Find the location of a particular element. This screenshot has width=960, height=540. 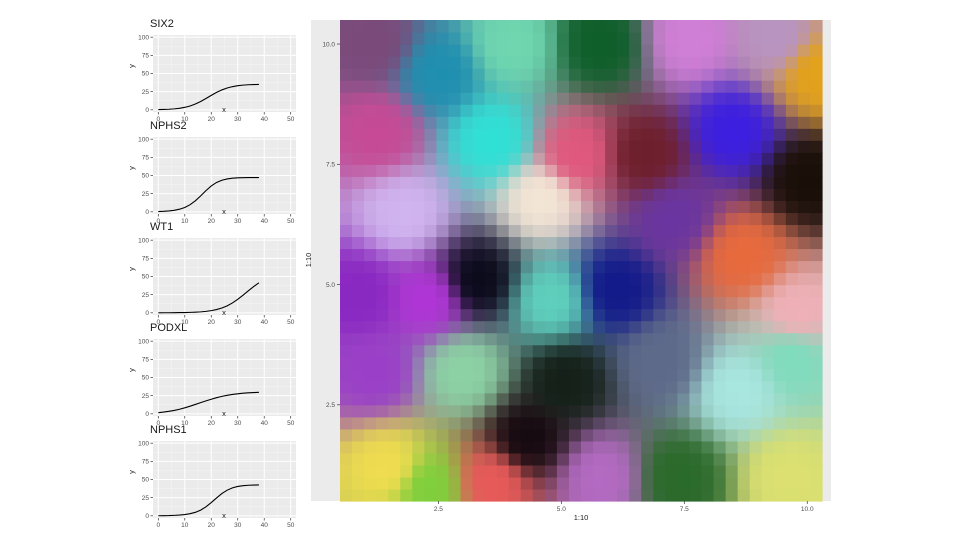

y-tick-label: 0 is located at coordinates (147, 313).